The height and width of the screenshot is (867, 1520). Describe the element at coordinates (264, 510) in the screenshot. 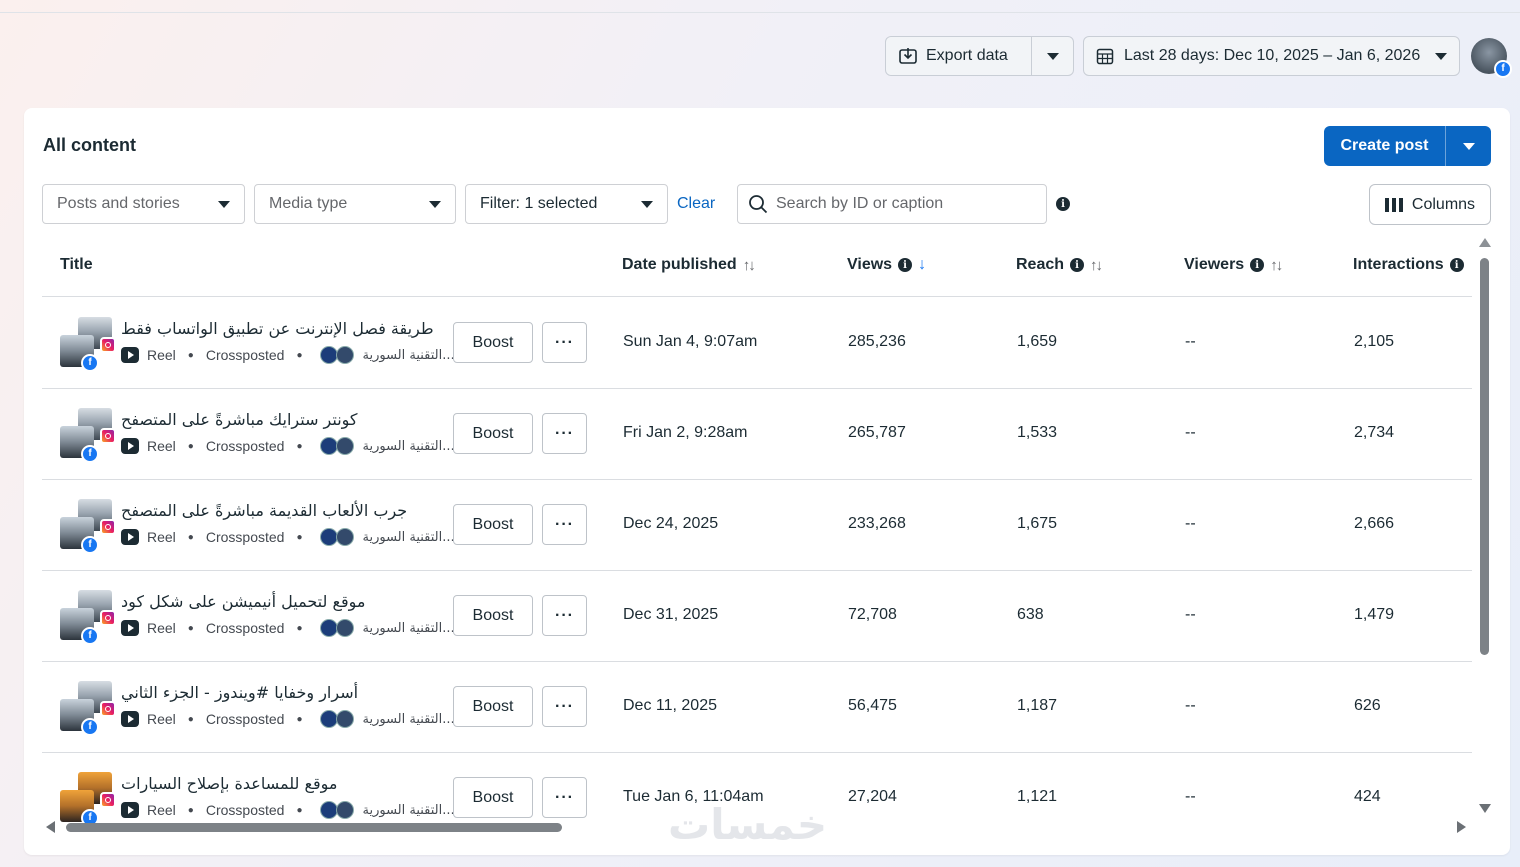

I see `post-title: جرب الألعاب القديمة مباشرةً على المتصفح` at that location.